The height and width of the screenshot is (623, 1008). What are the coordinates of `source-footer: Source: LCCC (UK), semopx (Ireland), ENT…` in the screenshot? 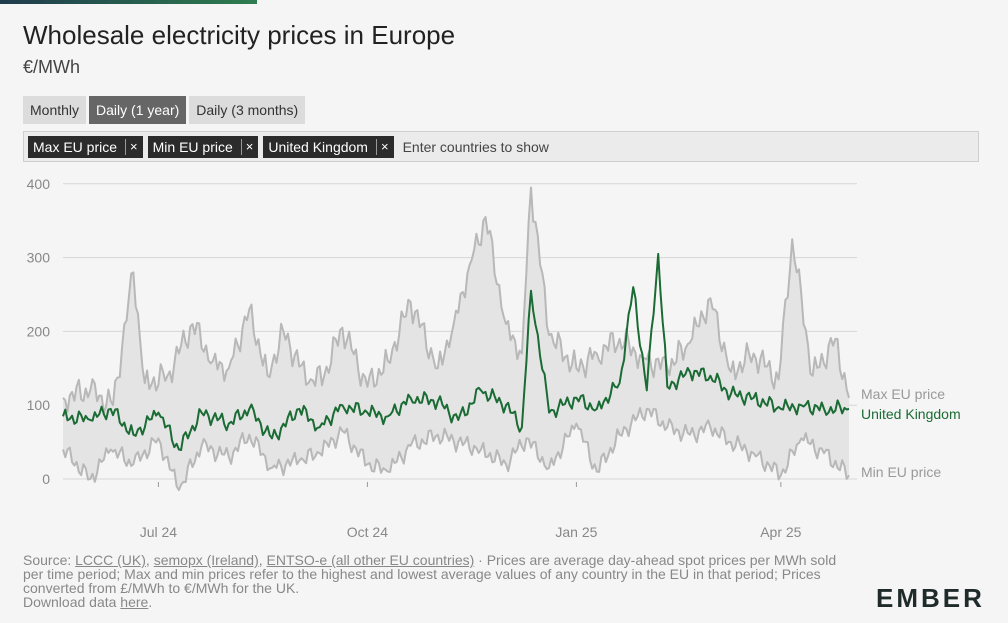 It's located at (433, 581).